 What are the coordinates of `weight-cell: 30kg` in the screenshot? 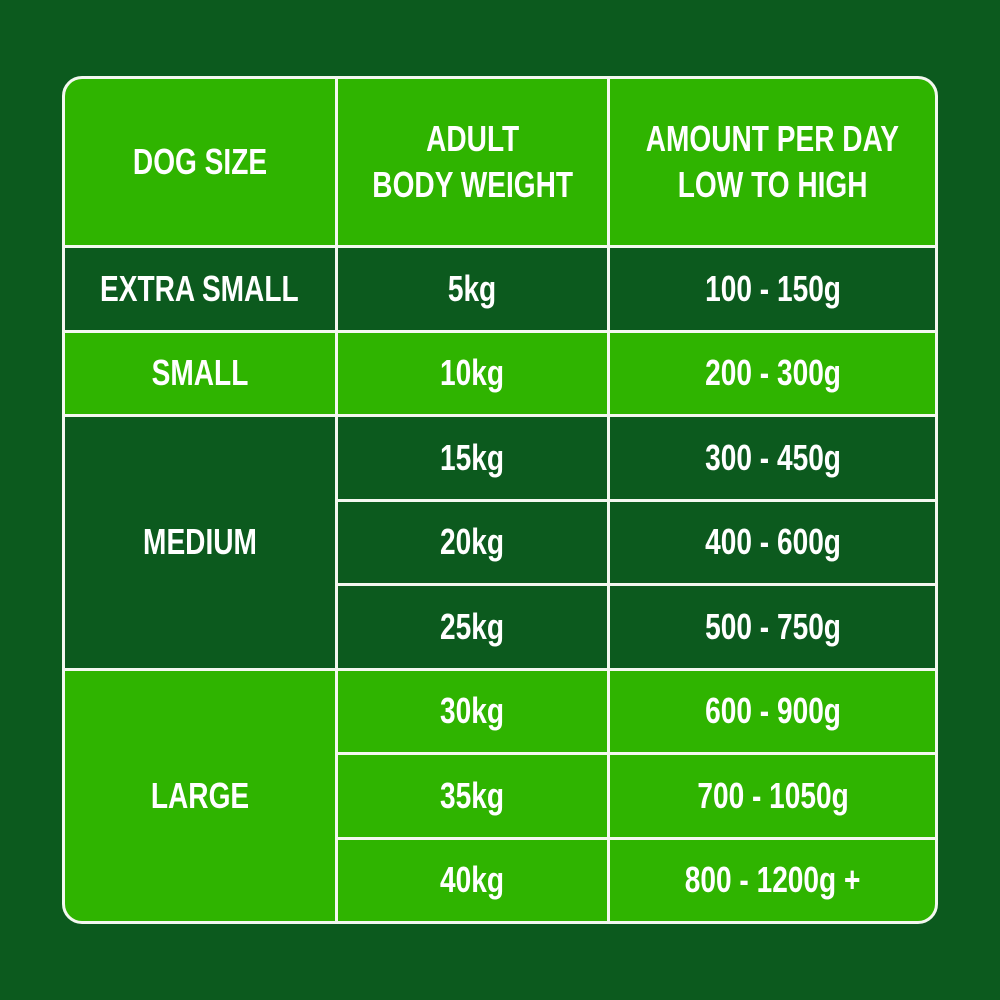 It's located at (472, 711).